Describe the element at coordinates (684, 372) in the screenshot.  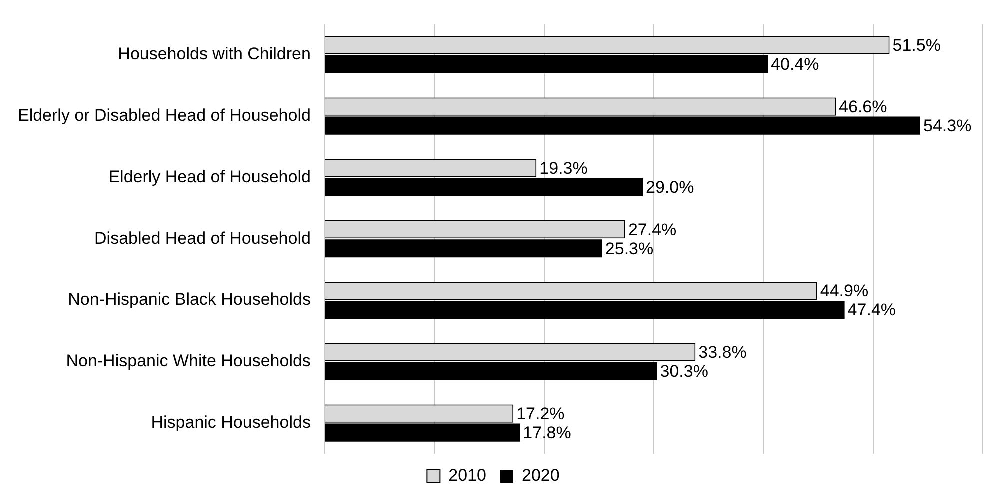
I see `data-label: 30.3%` at that location.